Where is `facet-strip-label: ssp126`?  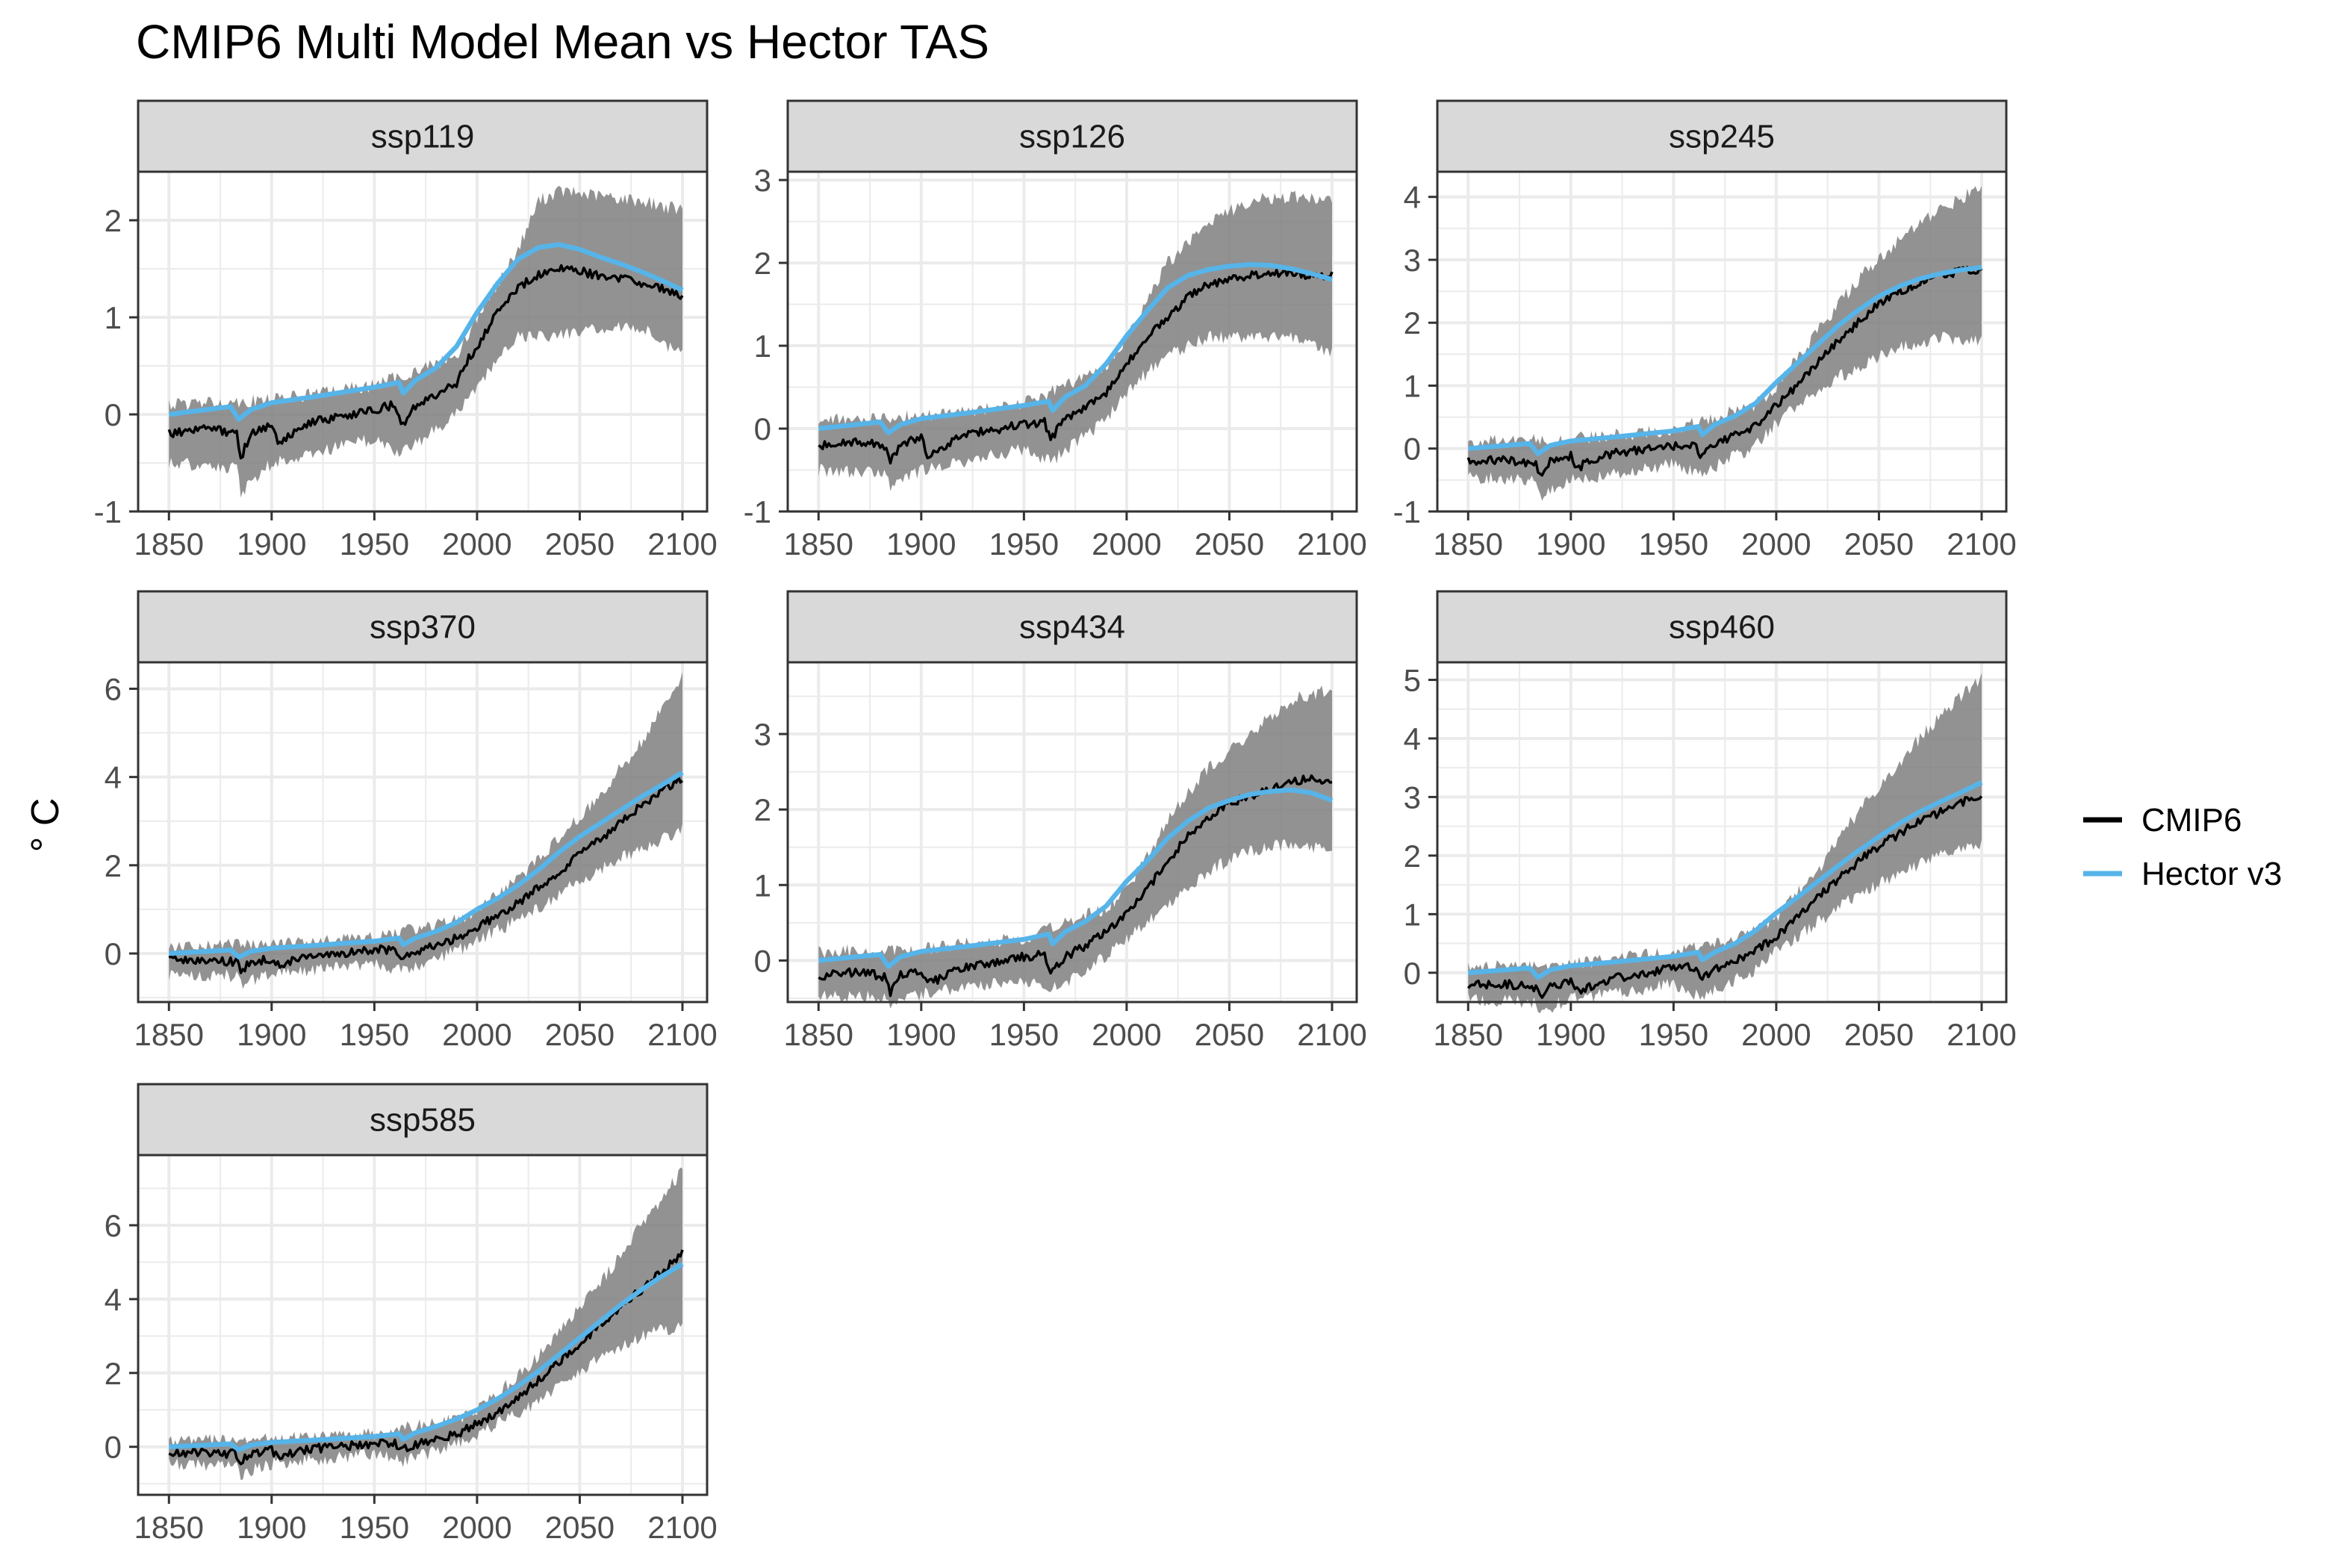 facet-strip-label: ssp126 is located at coordinates (1072, 137).